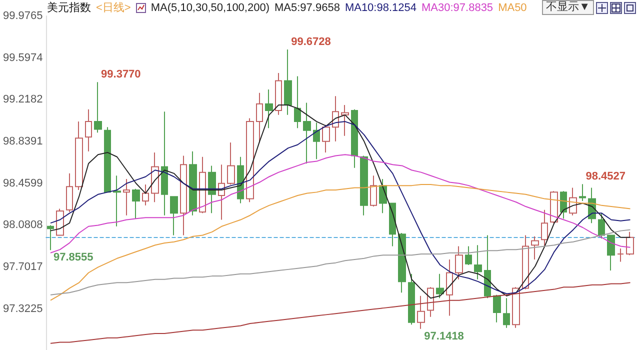  I want to click on y-tick-label: 98.4599, so click(22, 183).